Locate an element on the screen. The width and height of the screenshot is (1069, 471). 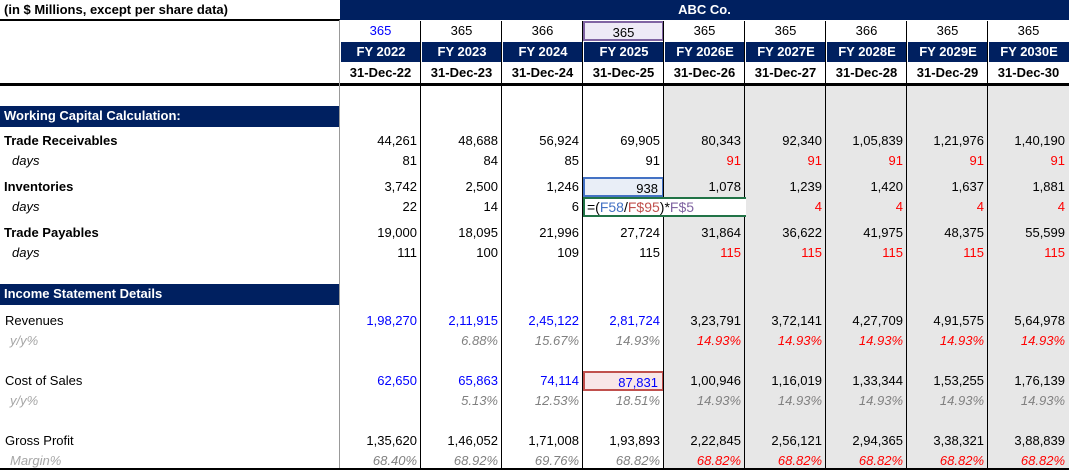
data-cell: 3,88,839 is located at coordinates (1039, 440).